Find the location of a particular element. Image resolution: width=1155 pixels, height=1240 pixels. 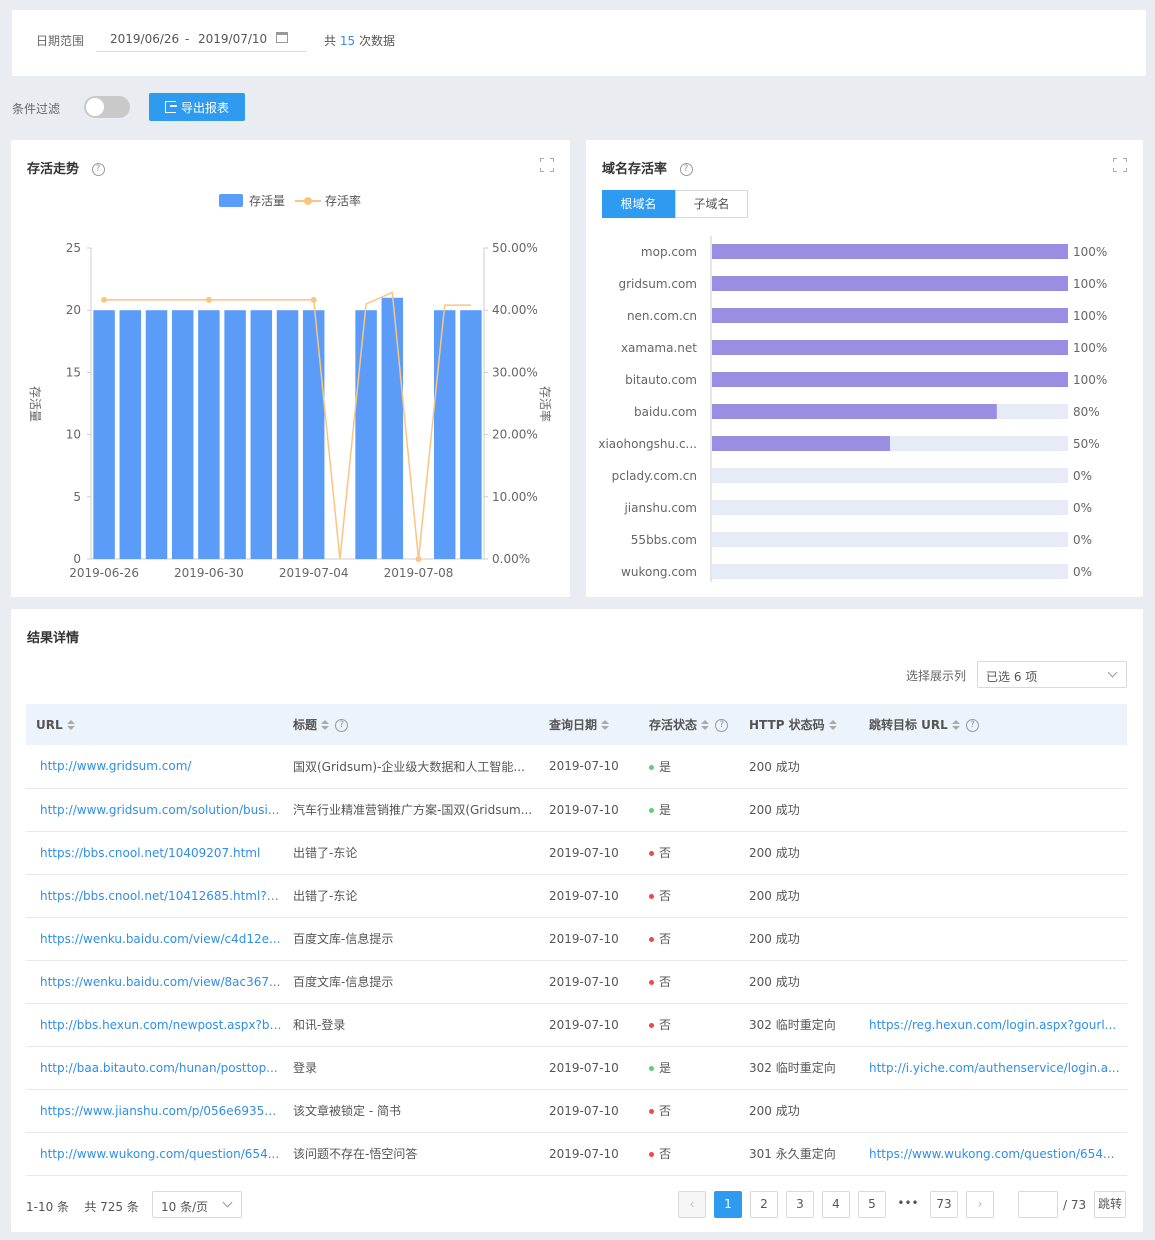

tab-root-domain: 根域名 is located at coordinates (638, 204).